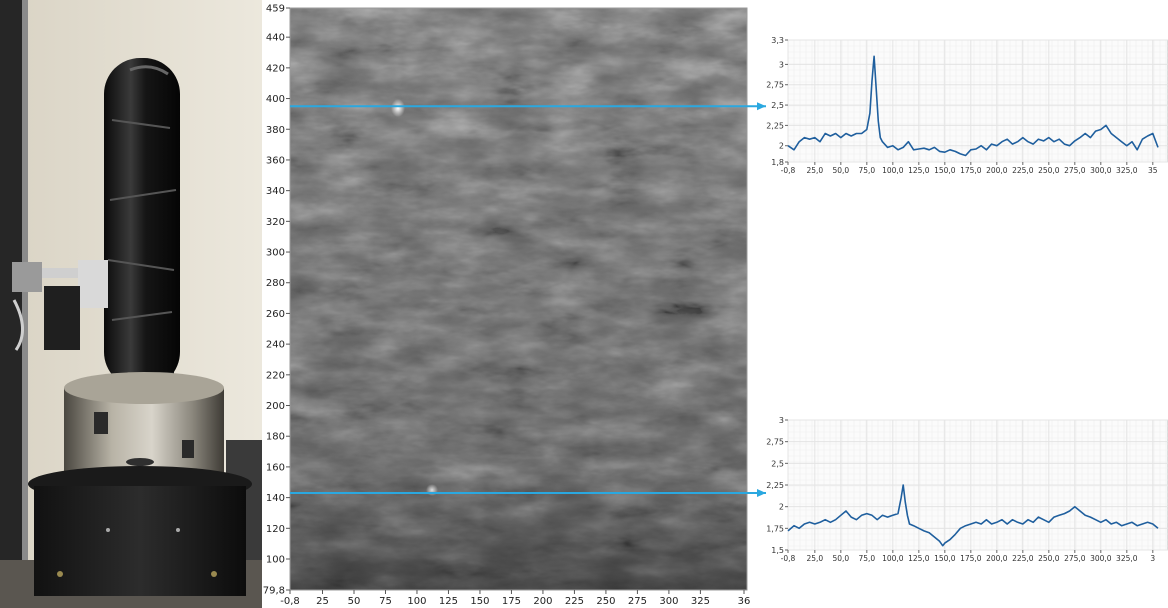 The height and width of the screenshot is (608, 1168). I want to click on chart-x-tick-label: 3, so click(1152, 558).